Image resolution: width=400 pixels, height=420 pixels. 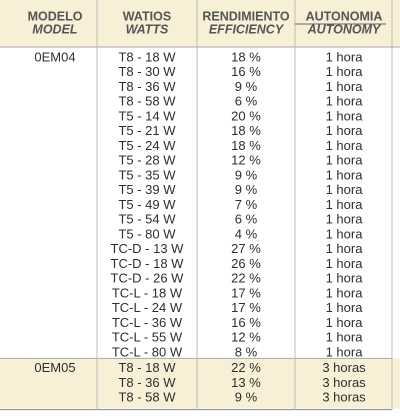 What do you see at coordinates (147, 351) in the screenshot?
I see `table-cell: TC-L - 80 W` at bounding box center [147, 351].